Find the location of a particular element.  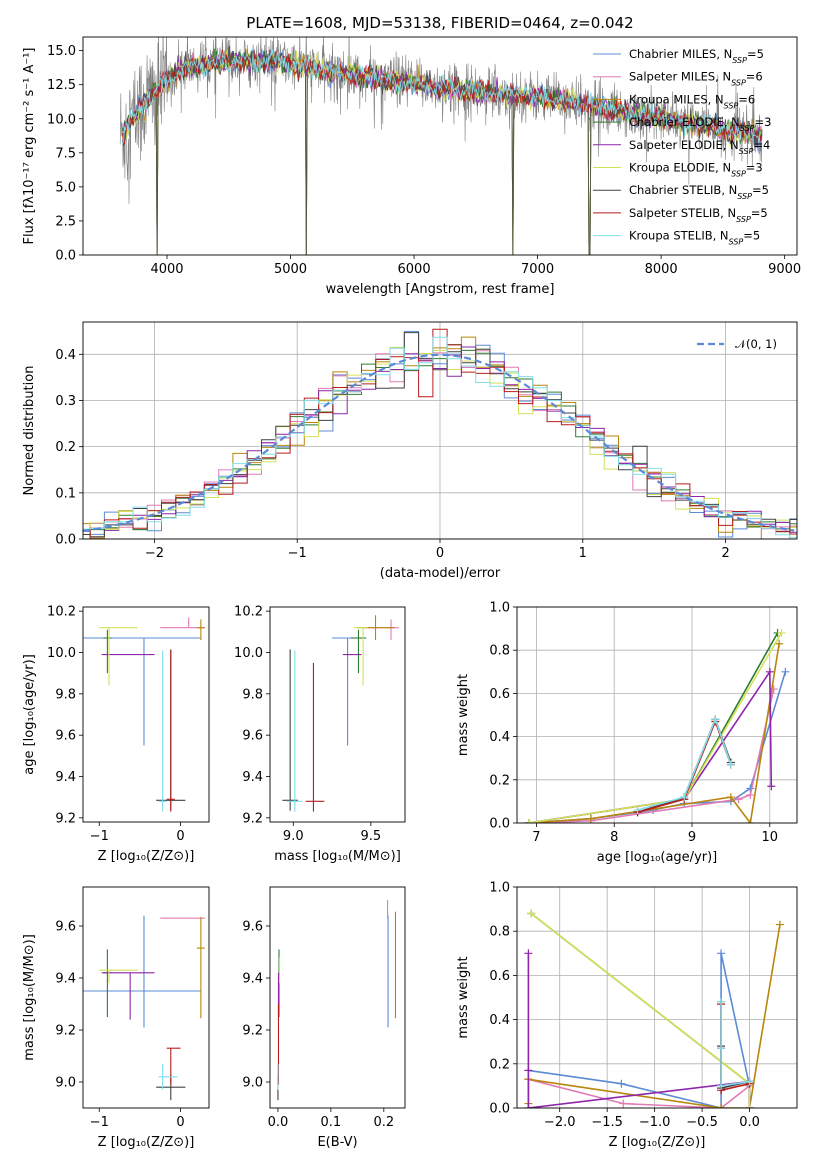

y-axis-label: age [log₁₀(age/yr)] is located at coordinates (29, 714).